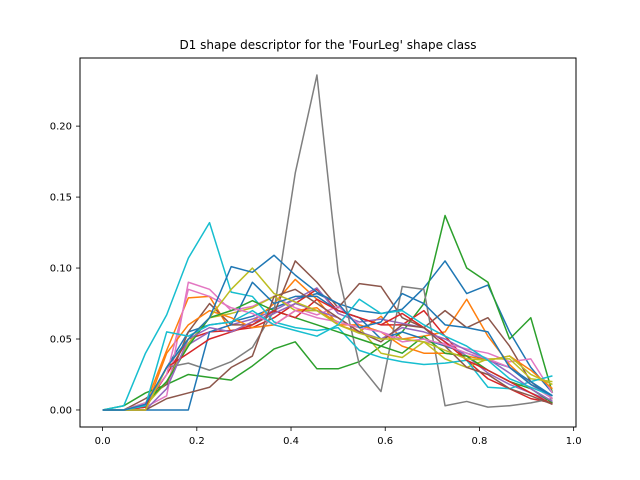 This screenshot has height=480, width=640. What do you see at coordinates (338, 437) in the screenshot?
I see `x-axis: 0.0 0.2 0.4 0.6 0.8 1.0` at bounding box center [338, 437].